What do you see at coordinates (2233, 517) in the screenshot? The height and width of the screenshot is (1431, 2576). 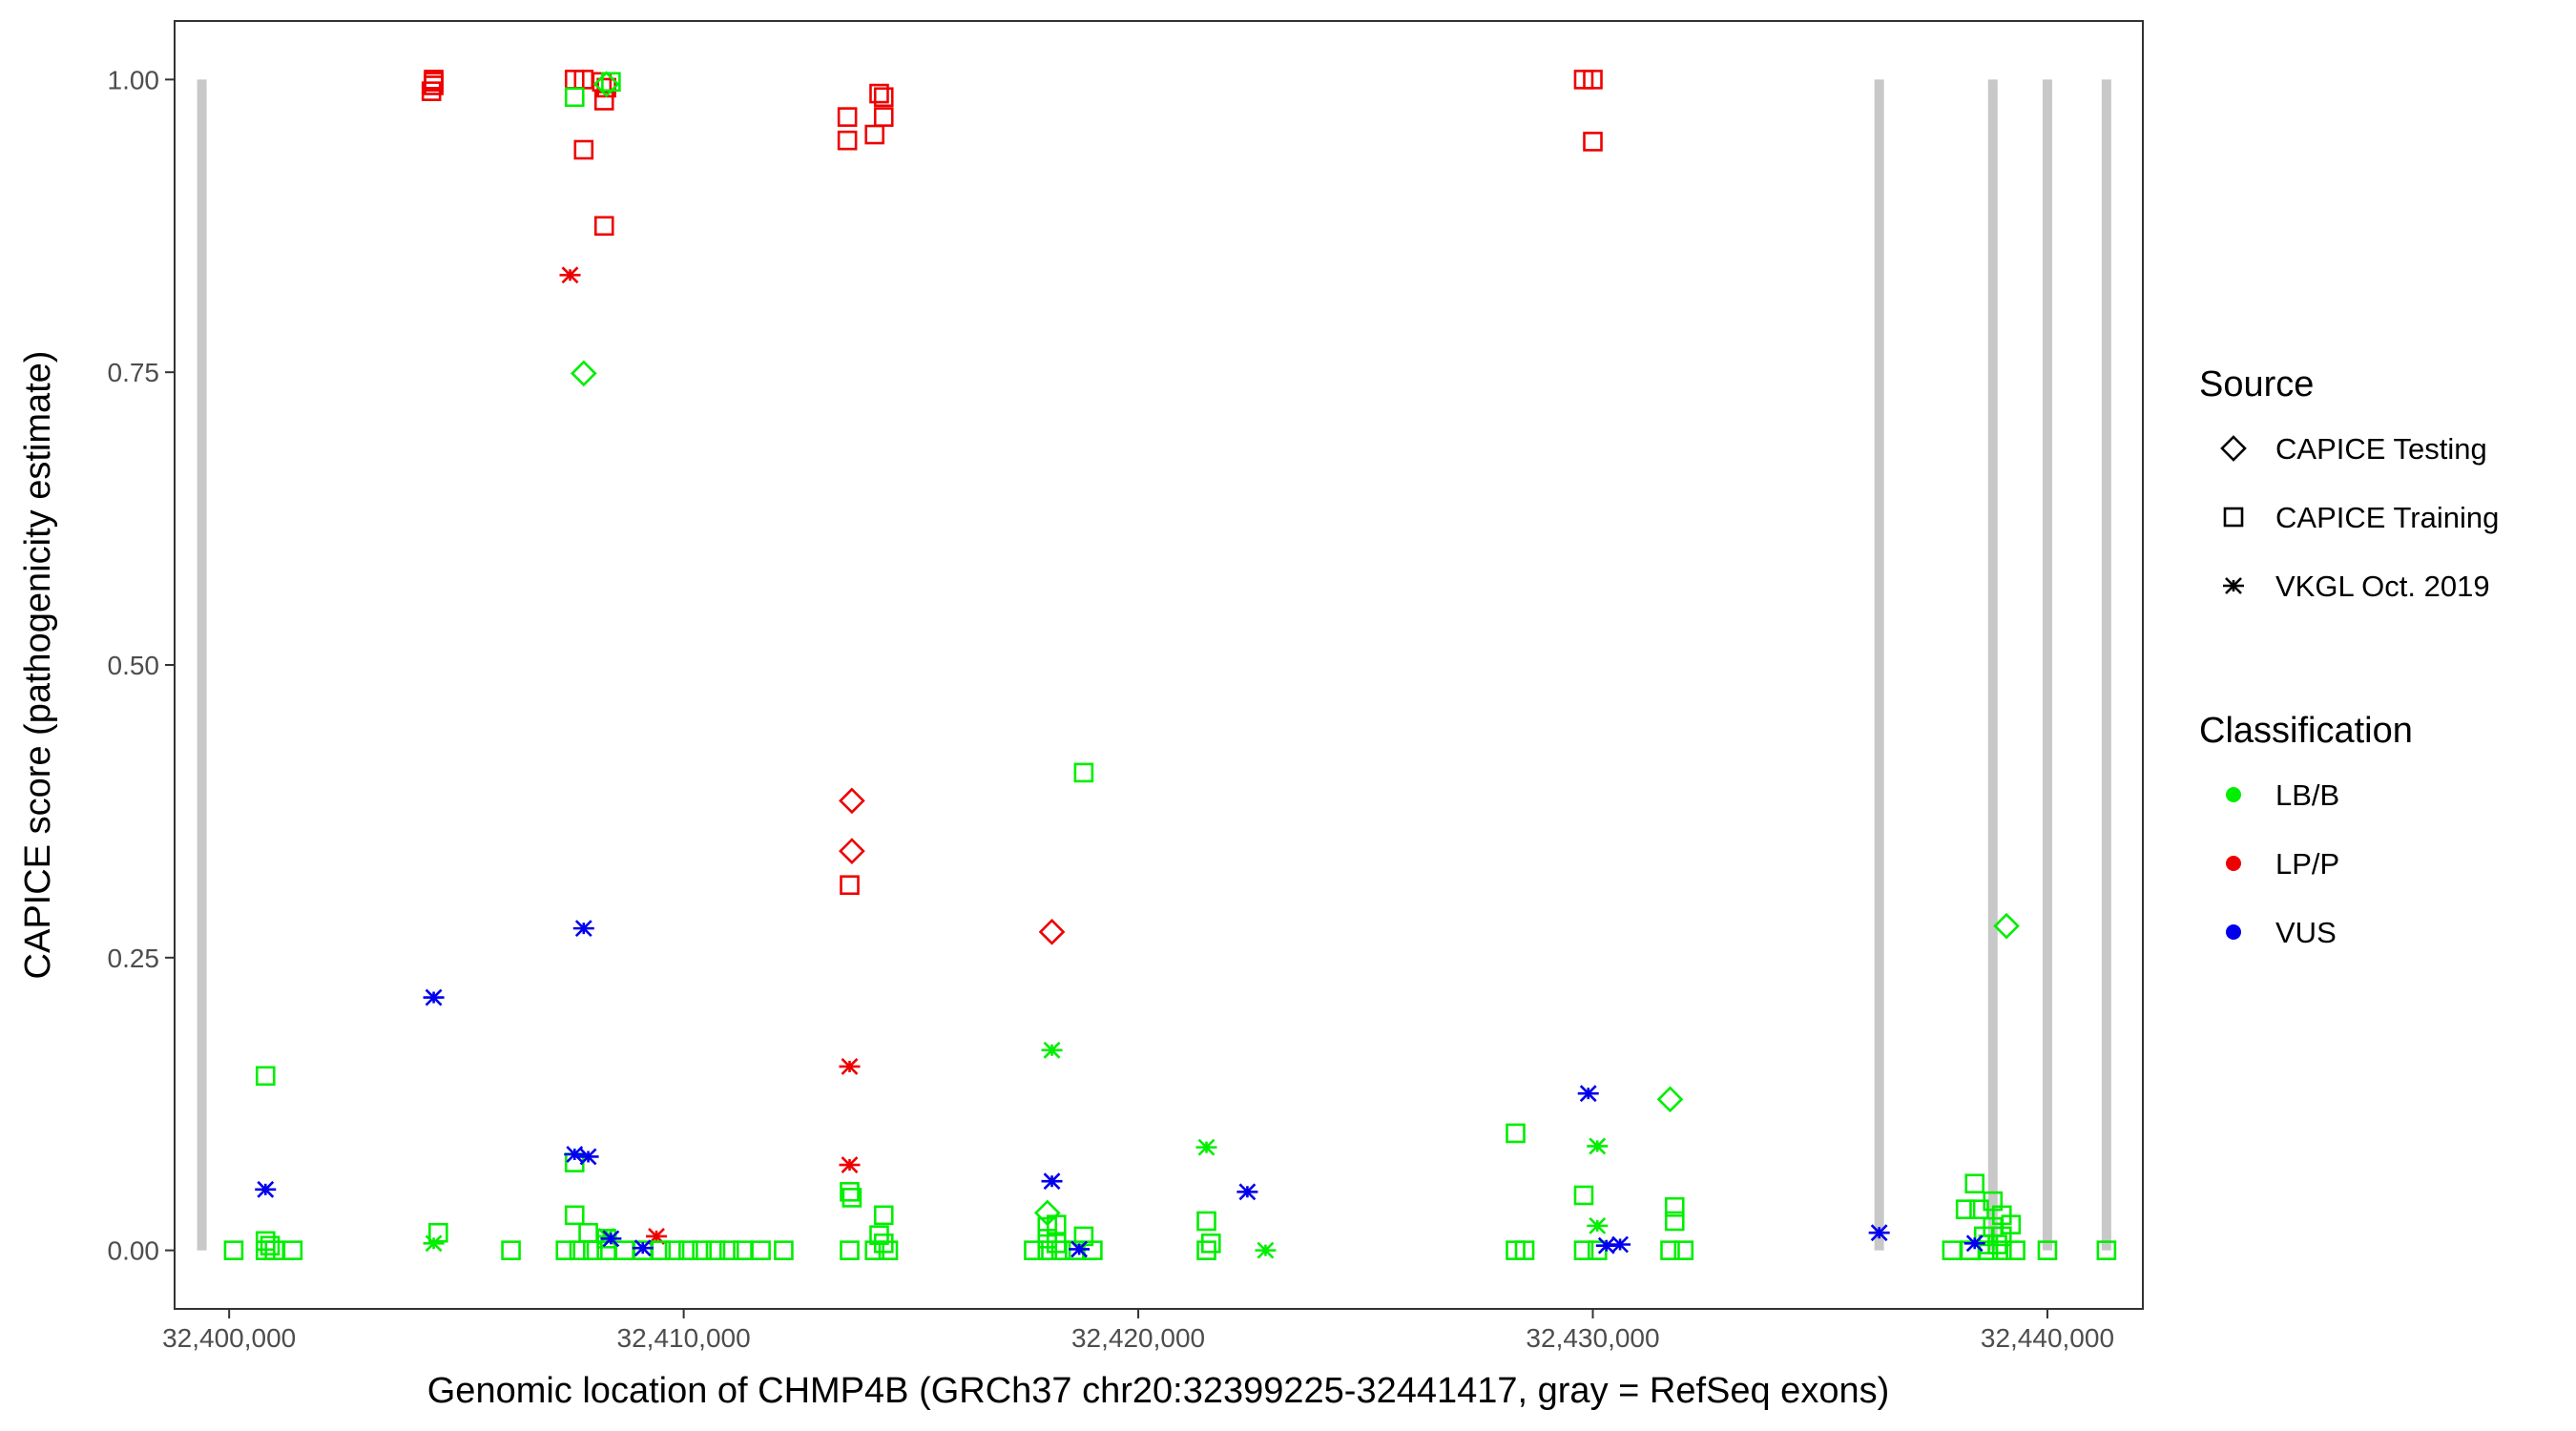 I see `legend-key-training` at bounding box center [2233, 517].